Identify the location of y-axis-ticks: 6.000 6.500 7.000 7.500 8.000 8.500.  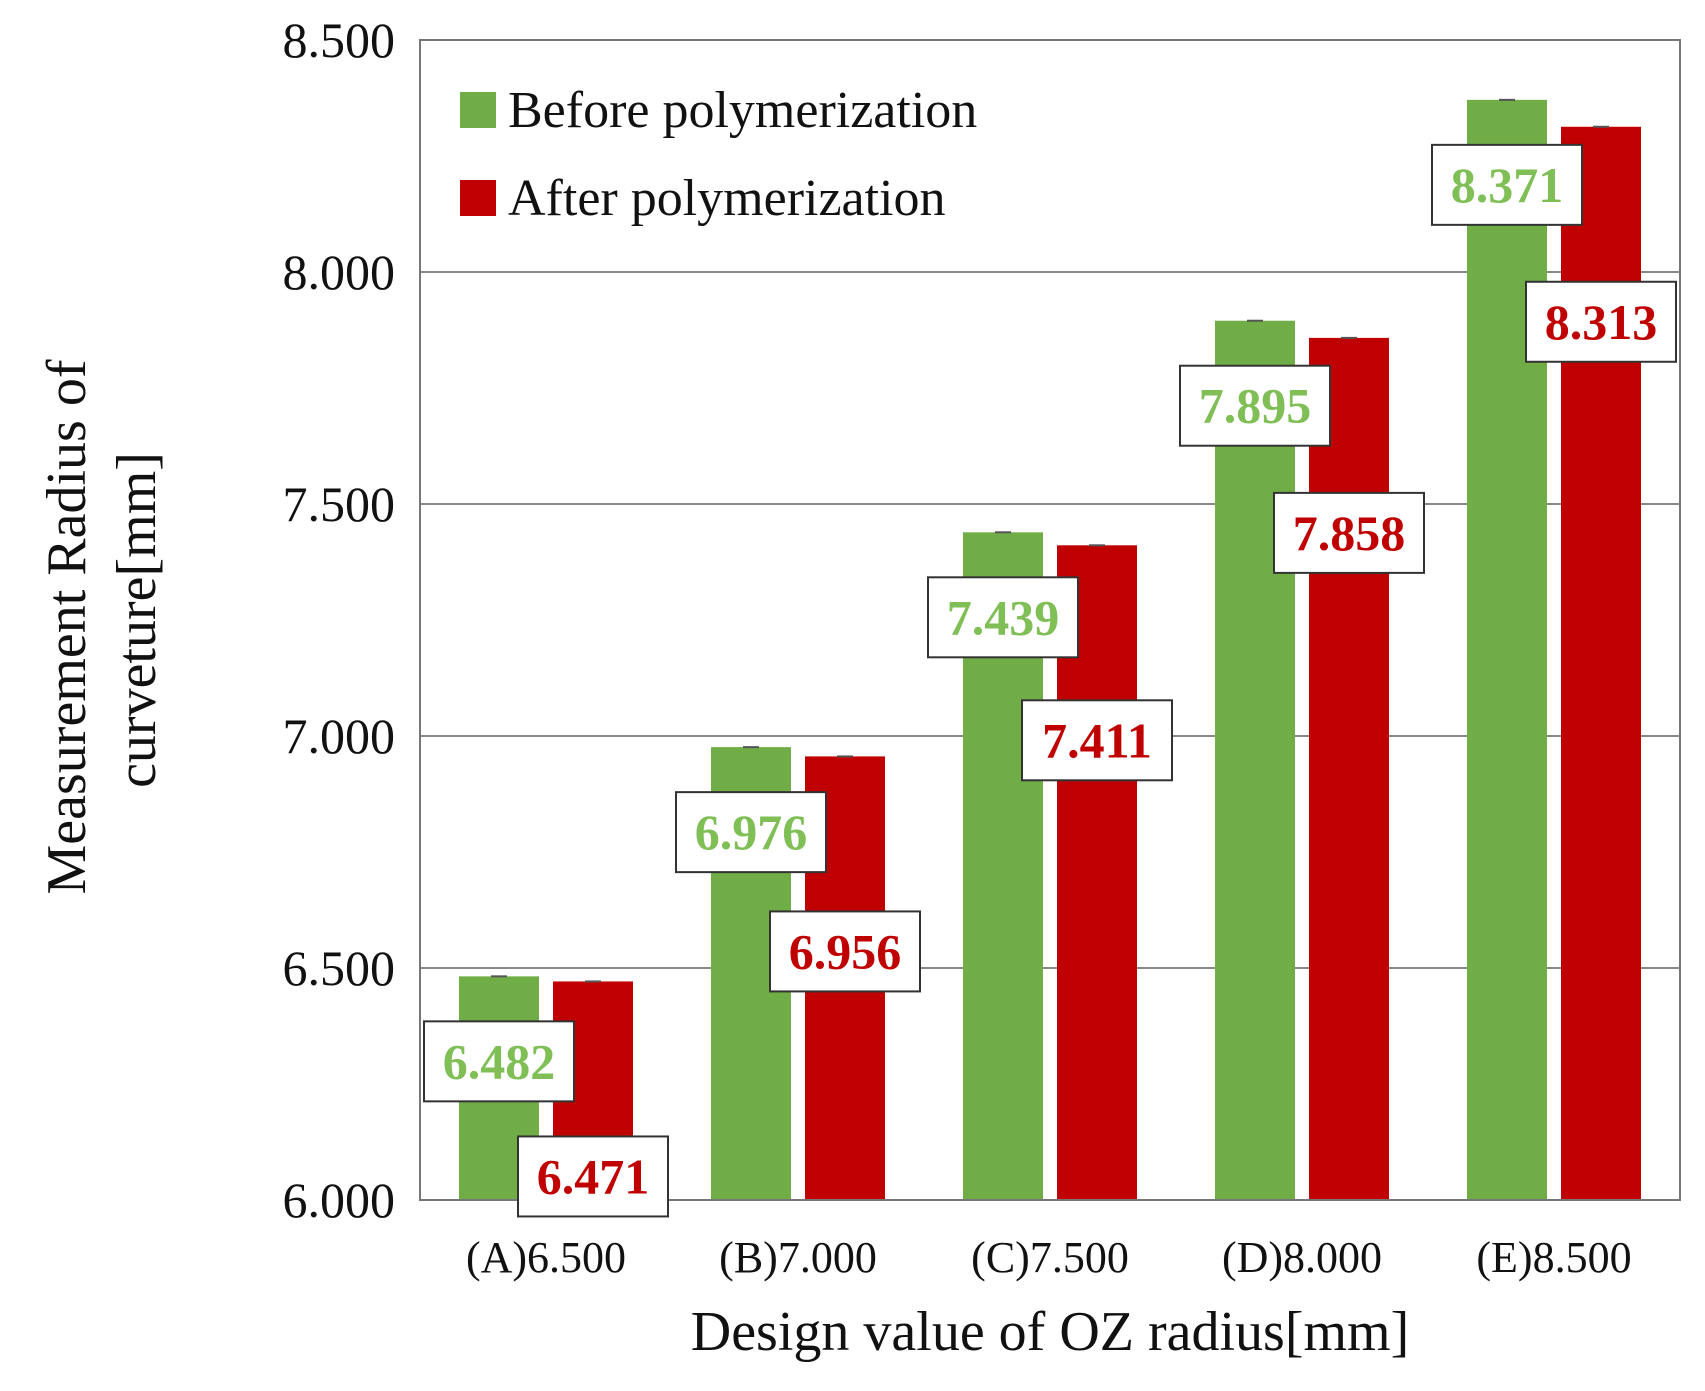
(339, 620).